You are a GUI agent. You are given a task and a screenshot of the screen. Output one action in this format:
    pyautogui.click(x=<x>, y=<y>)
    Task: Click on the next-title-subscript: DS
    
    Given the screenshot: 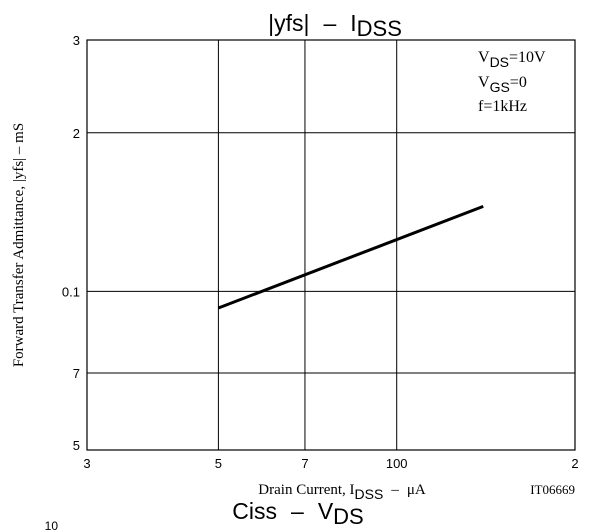 What is the action you would take?
    pyautogui.click(x=348, y=516)
    